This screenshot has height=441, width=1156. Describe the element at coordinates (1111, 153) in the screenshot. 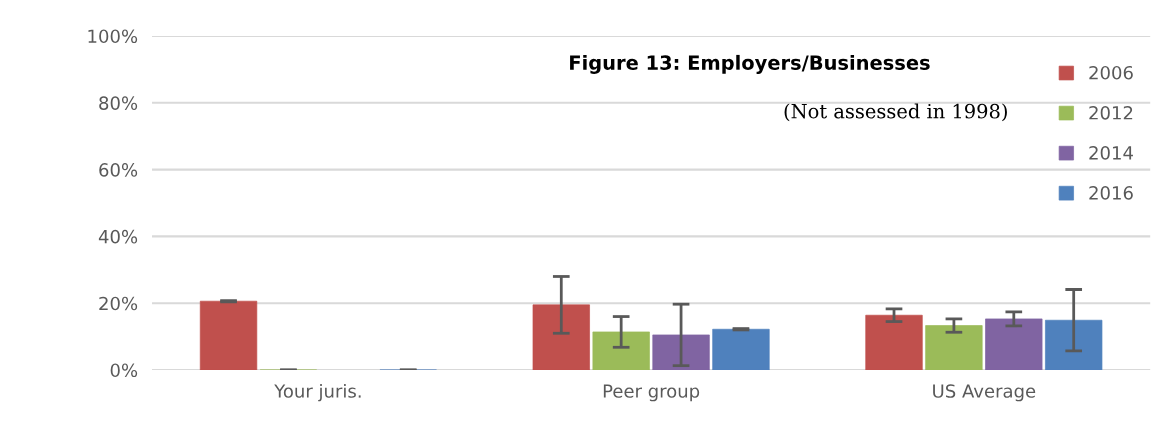

I see `legend-label: 2014` at that location.